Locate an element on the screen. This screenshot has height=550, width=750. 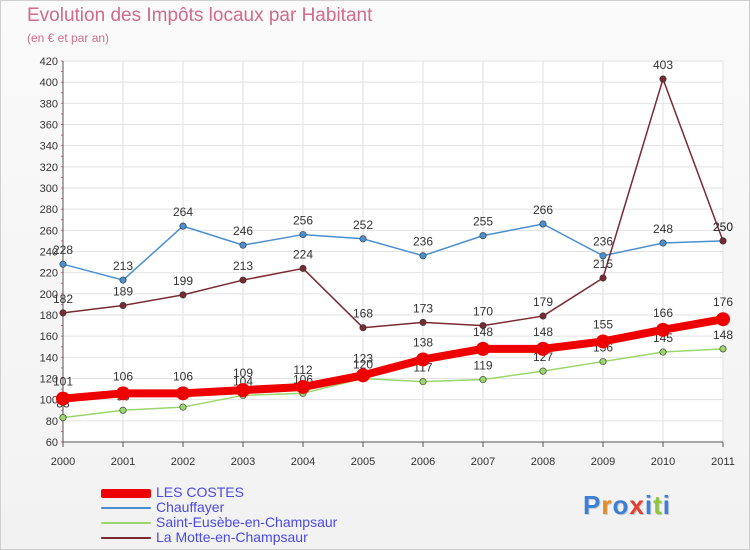
data-label-la-motte-en-champsaur: 168 is located at coordinates (363, 314).